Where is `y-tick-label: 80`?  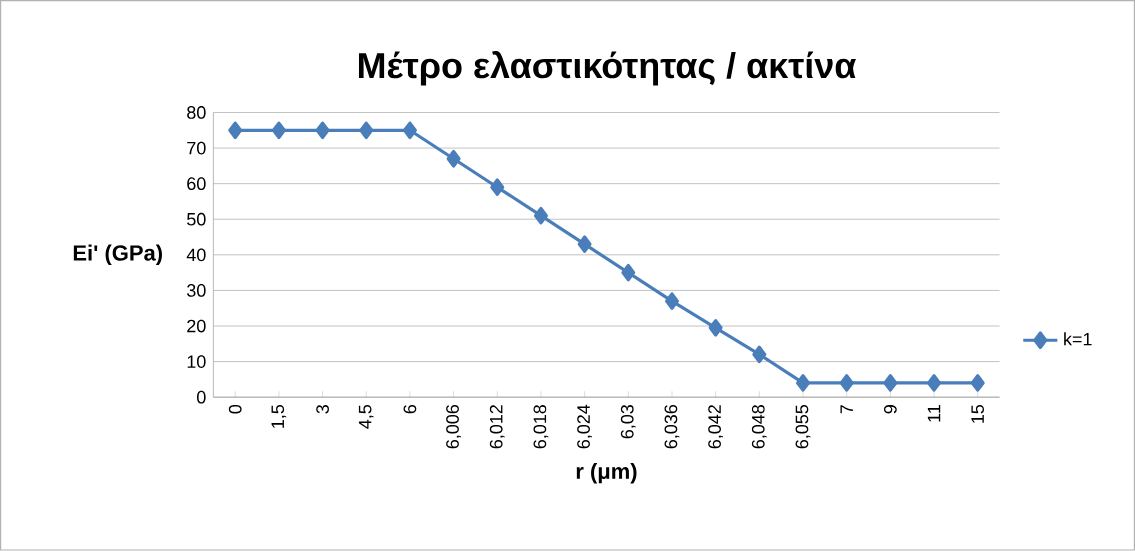
y-tick-label: 80 is located at coordinates (196, 113).